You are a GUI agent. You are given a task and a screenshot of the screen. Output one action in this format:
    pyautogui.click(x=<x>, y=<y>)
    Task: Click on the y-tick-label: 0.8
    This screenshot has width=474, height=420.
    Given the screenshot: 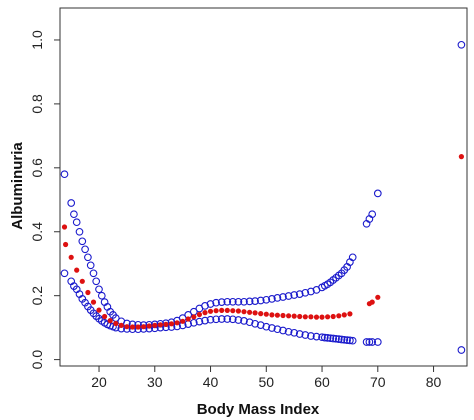 What is the action you would take?
    pyautogui.click(x=37, y=104)
    